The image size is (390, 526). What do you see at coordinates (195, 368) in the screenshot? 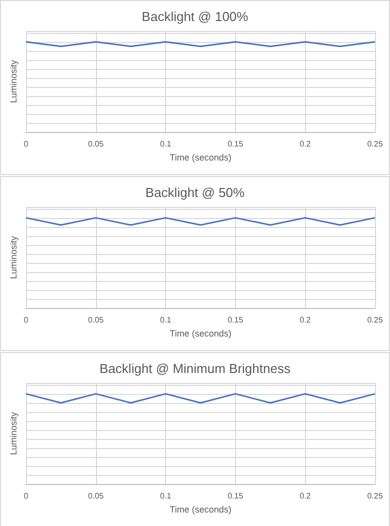
I see `chart-title: Backlight @ Minimum Brightness` at bounding box center [195, 368].